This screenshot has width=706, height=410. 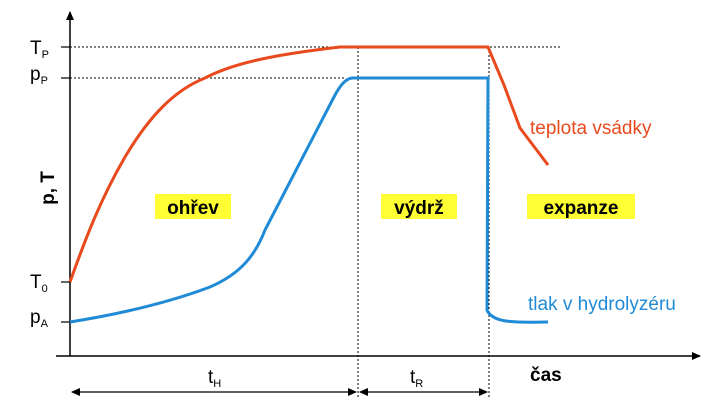 I want to click on interval-label-t-r: tR, so click(x=416, y=378).